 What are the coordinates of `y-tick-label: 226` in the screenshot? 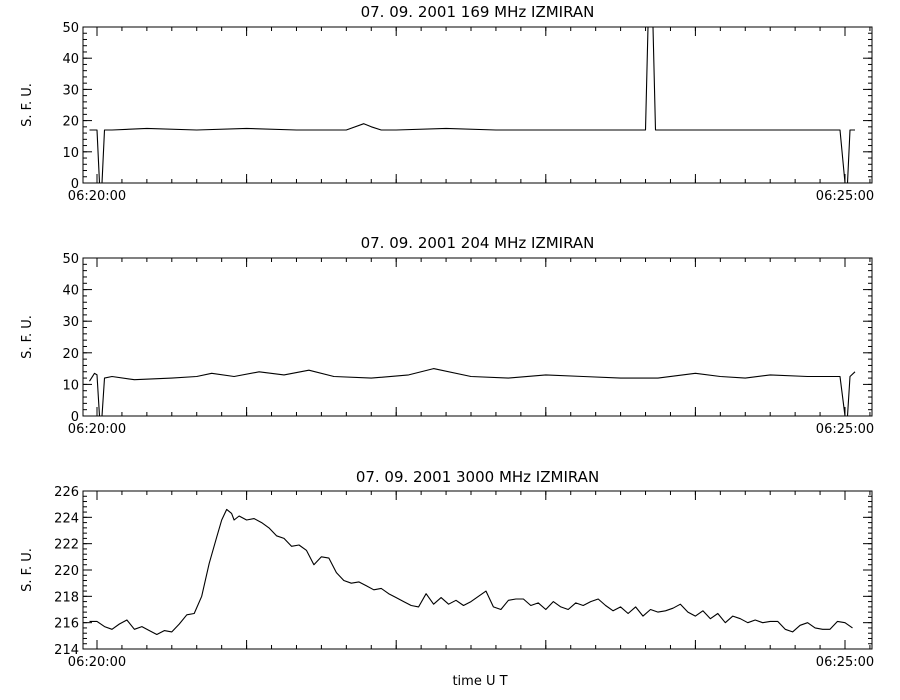 It's located at (66, 492).